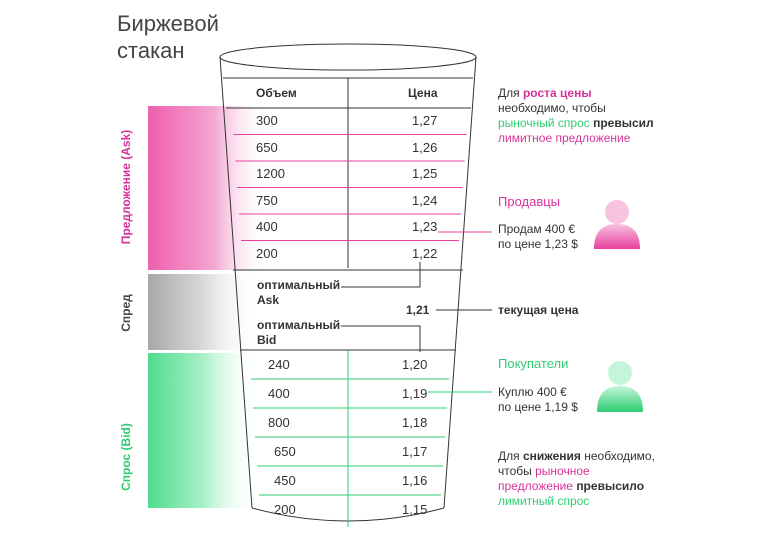 Image resolution: width=779 pixels, height=556 pixels. Describe the element at coordinates (267, 227) in the screenshot. I see `ask-volume-cell: 400` at that location.